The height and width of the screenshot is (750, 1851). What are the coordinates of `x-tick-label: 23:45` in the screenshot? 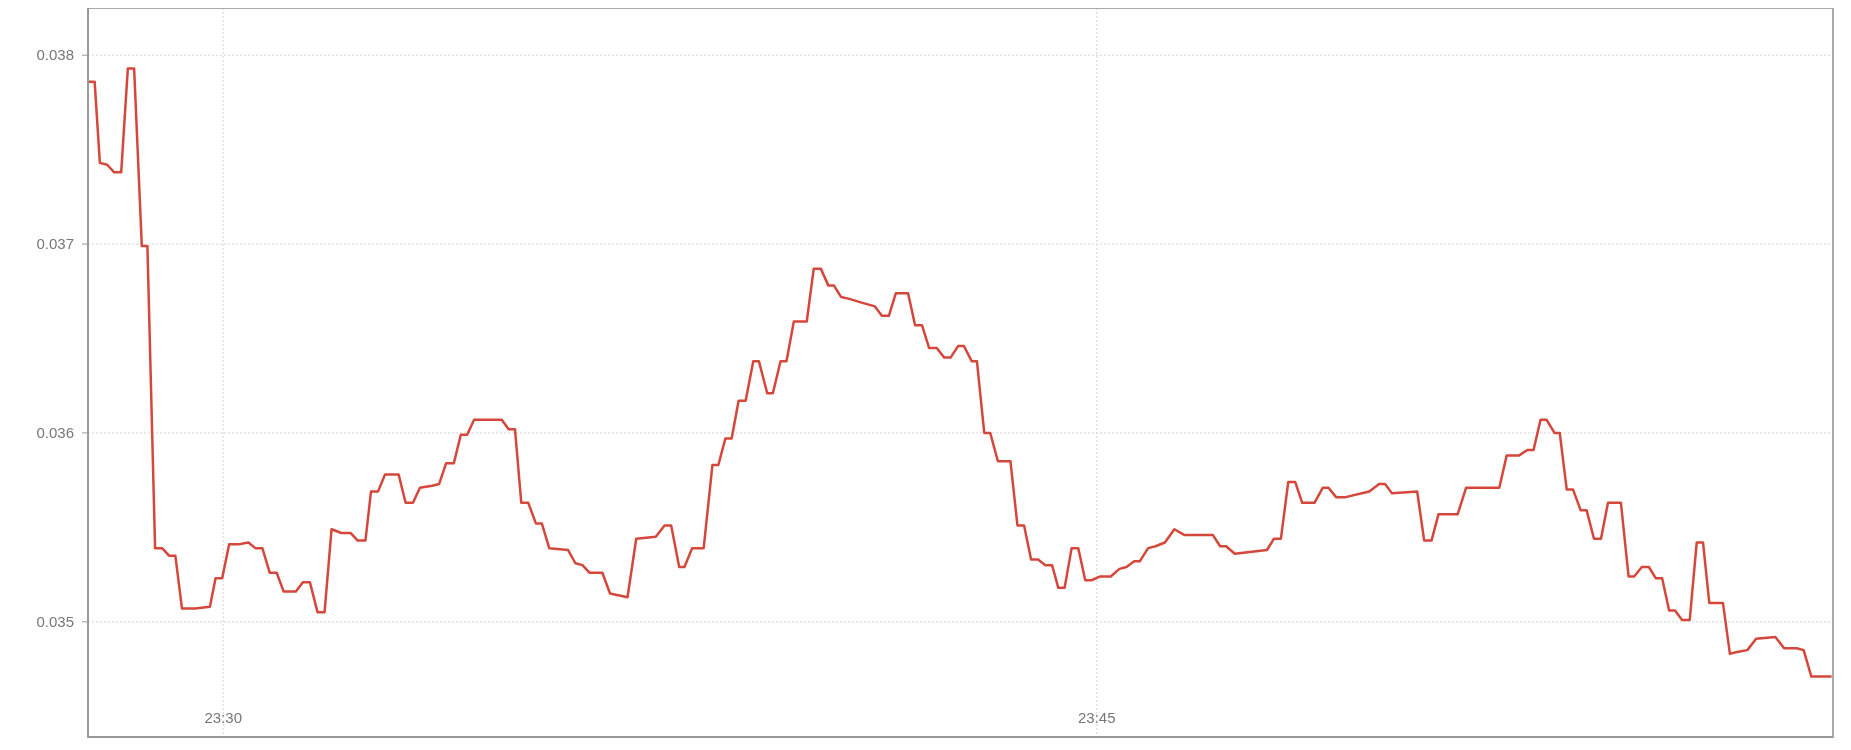 It's located at (1097, 717).